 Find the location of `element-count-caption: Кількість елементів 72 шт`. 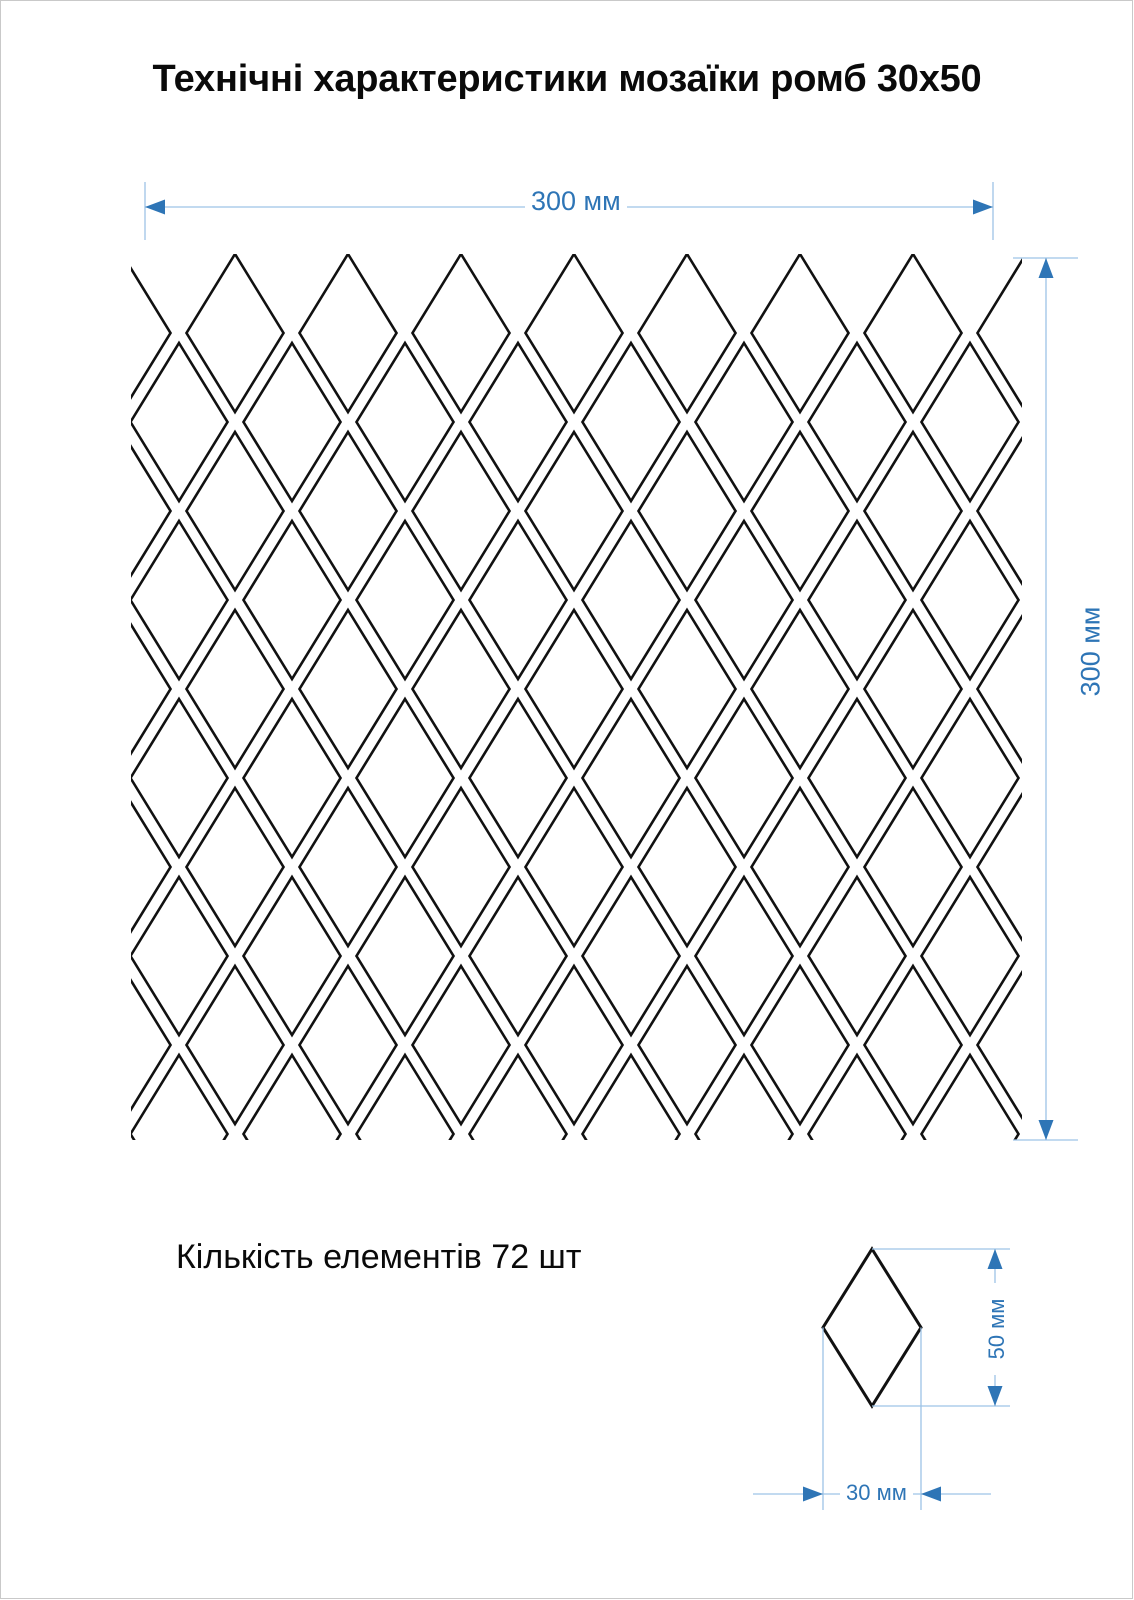

element-count-caption: Кількість елементів 72 шт is located at coordinates (379, 1257).